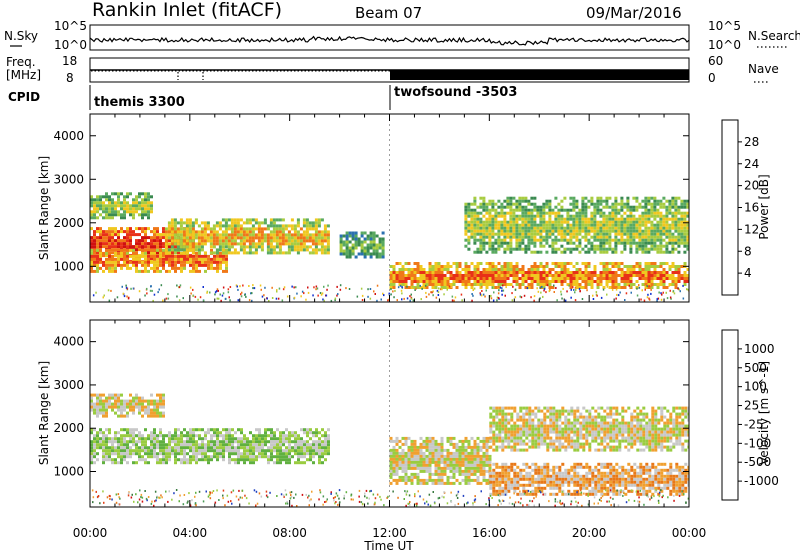  What do you see at coordinates (455, 92) in the screenshot?
I see `cpid-mode-2: twofsound -3503` at bounding box center [455, 92].